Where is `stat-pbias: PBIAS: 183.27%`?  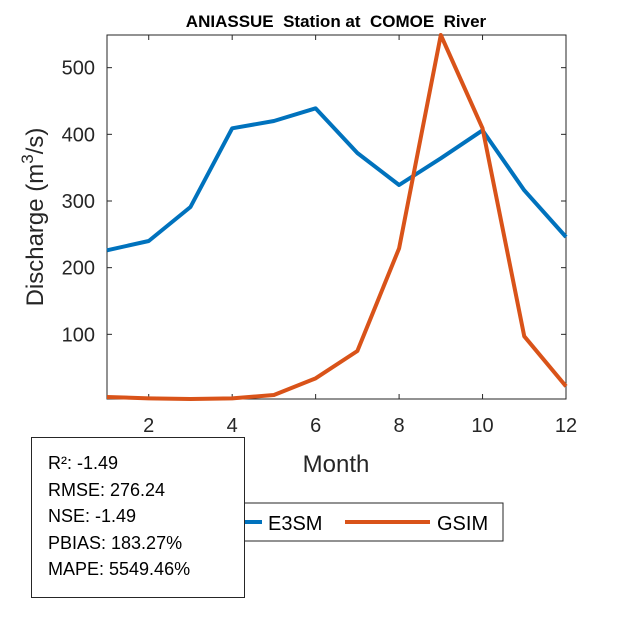
stat-pbias: PBIAS: 183.27% is located at coordinates (115, 542).